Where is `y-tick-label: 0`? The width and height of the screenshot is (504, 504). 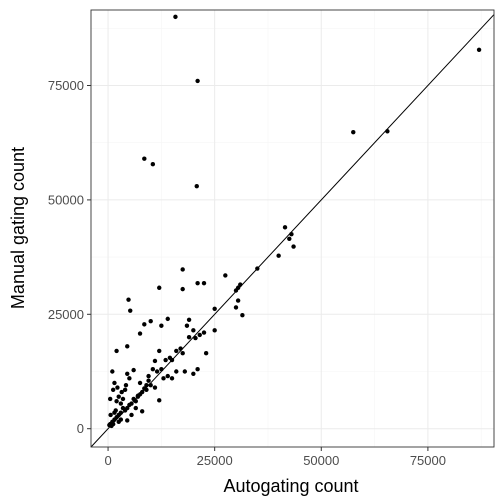 y-tick-label: 0 is located at coordinates (80, 428).